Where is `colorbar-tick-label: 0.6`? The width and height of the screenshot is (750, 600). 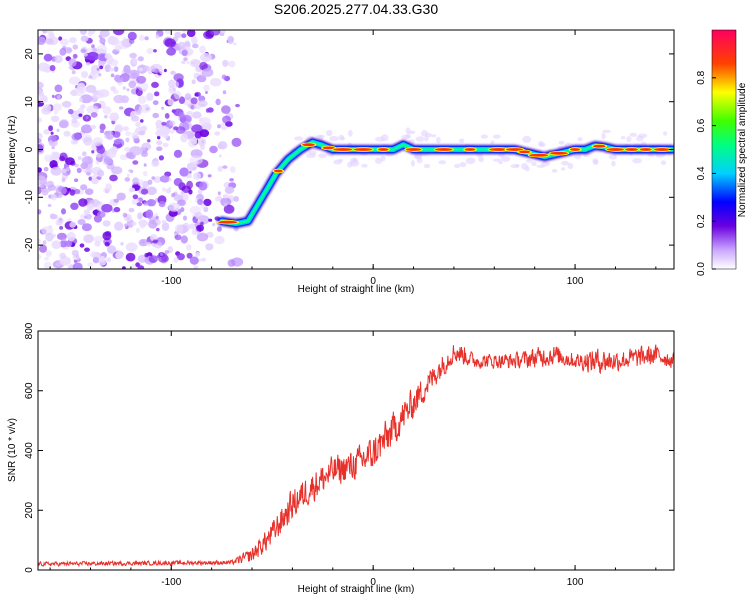
colorbar-tick-label: 0.6 is located at coordinates (701, 125).